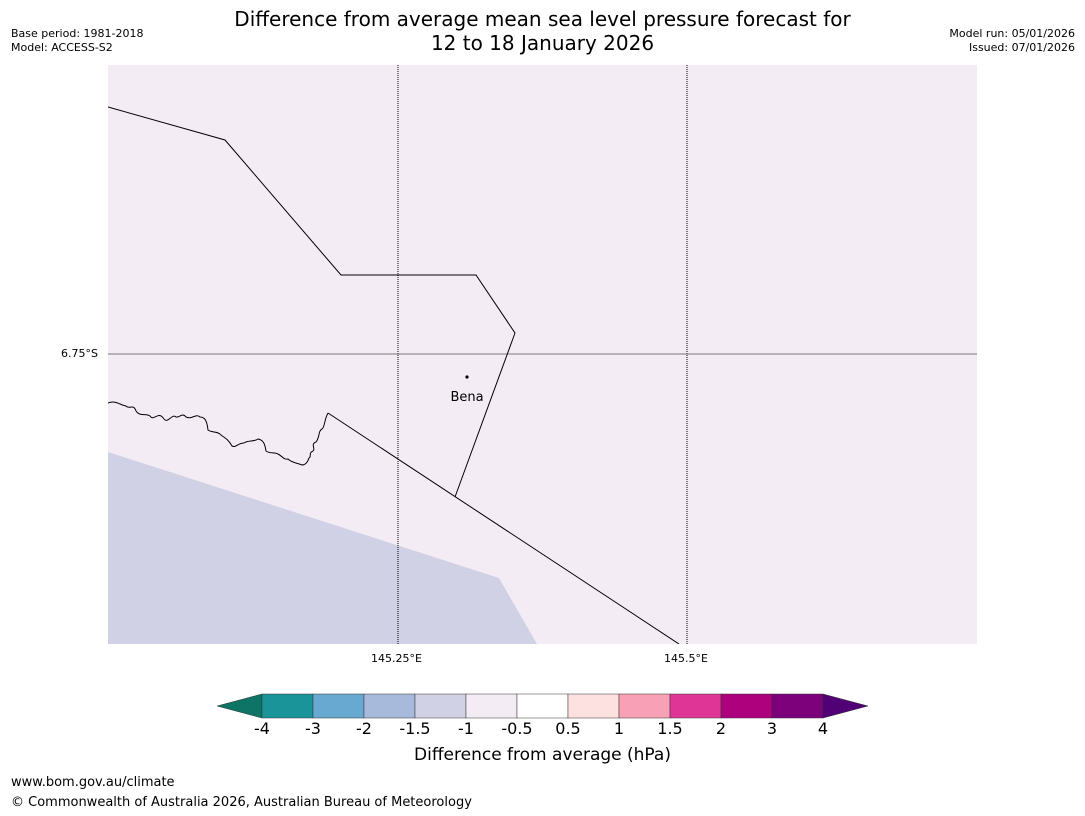 The image size is (1085, 816). Describe the element at coordinates (466, 397) in the screenshot. I see `place-label-bena: Bena` at that location.